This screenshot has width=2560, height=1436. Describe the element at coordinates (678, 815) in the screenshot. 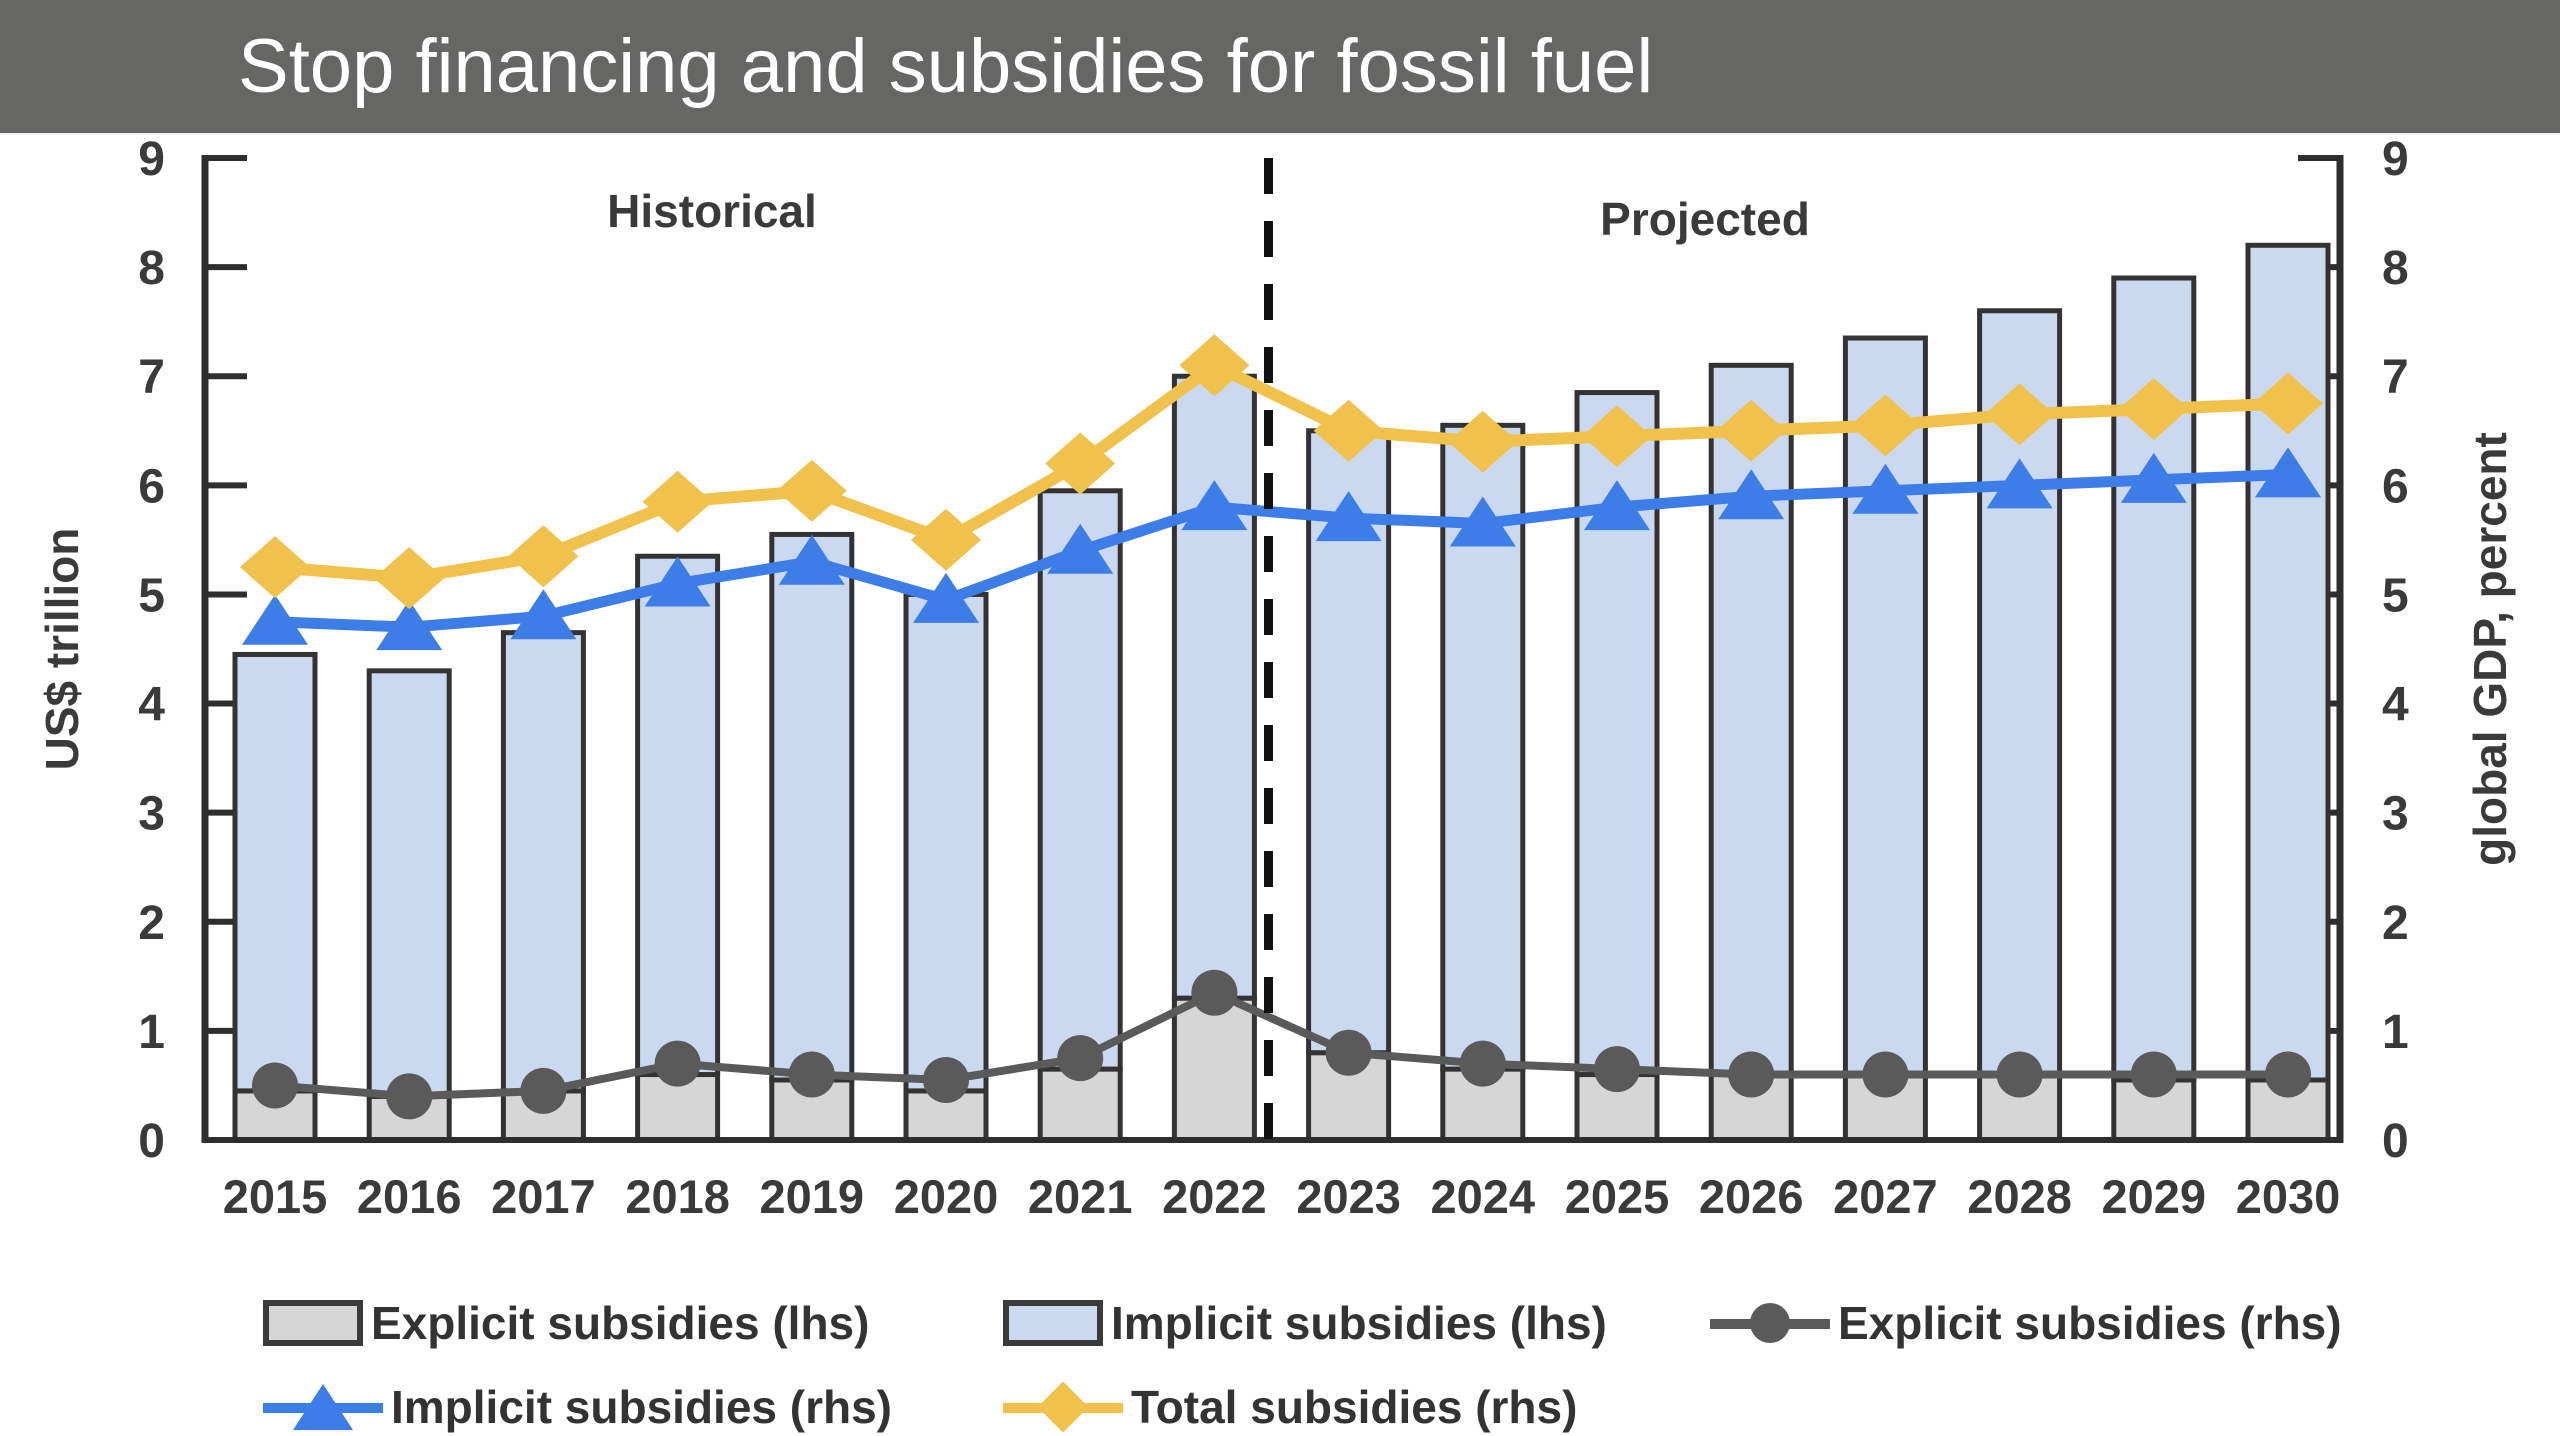

I see `bar-2018-implicit` at that location.